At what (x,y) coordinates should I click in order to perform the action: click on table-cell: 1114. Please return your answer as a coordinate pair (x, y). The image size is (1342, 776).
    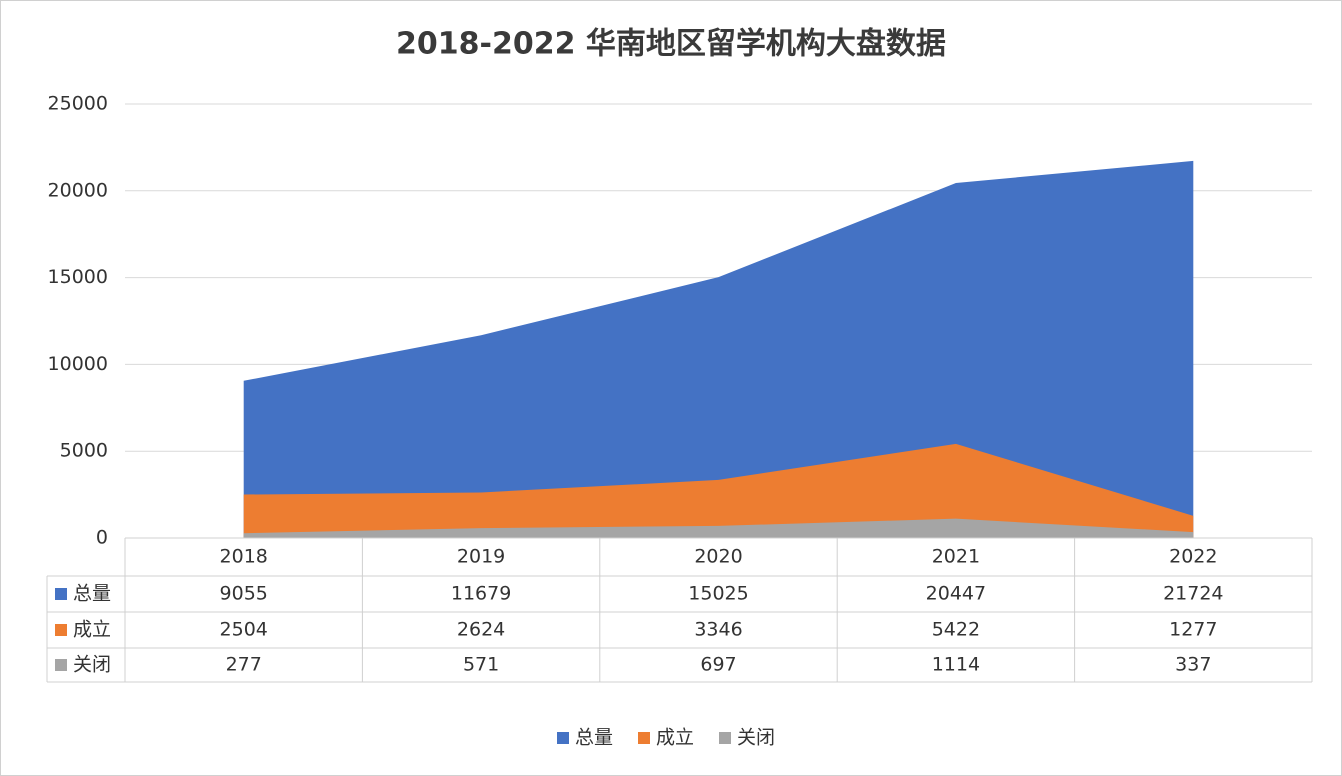
    Looking at the image, I should click on (956, 665).